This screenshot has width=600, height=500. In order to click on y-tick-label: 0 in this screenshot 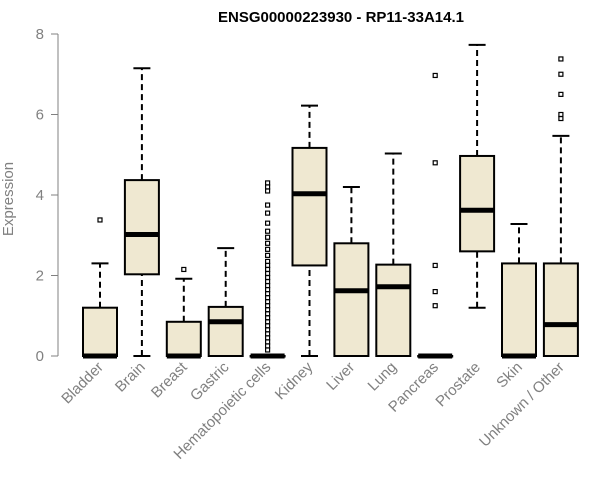, I will do `click(40, 356)`.